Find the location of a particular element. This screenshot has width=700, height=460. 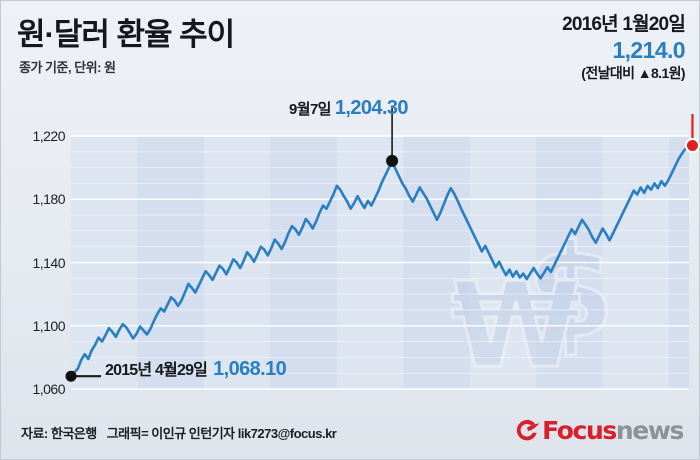

graphic-credit: 그래픽= 이인규 인턴기자 lik7273@focus.kr is located at coordinates (221, 433).